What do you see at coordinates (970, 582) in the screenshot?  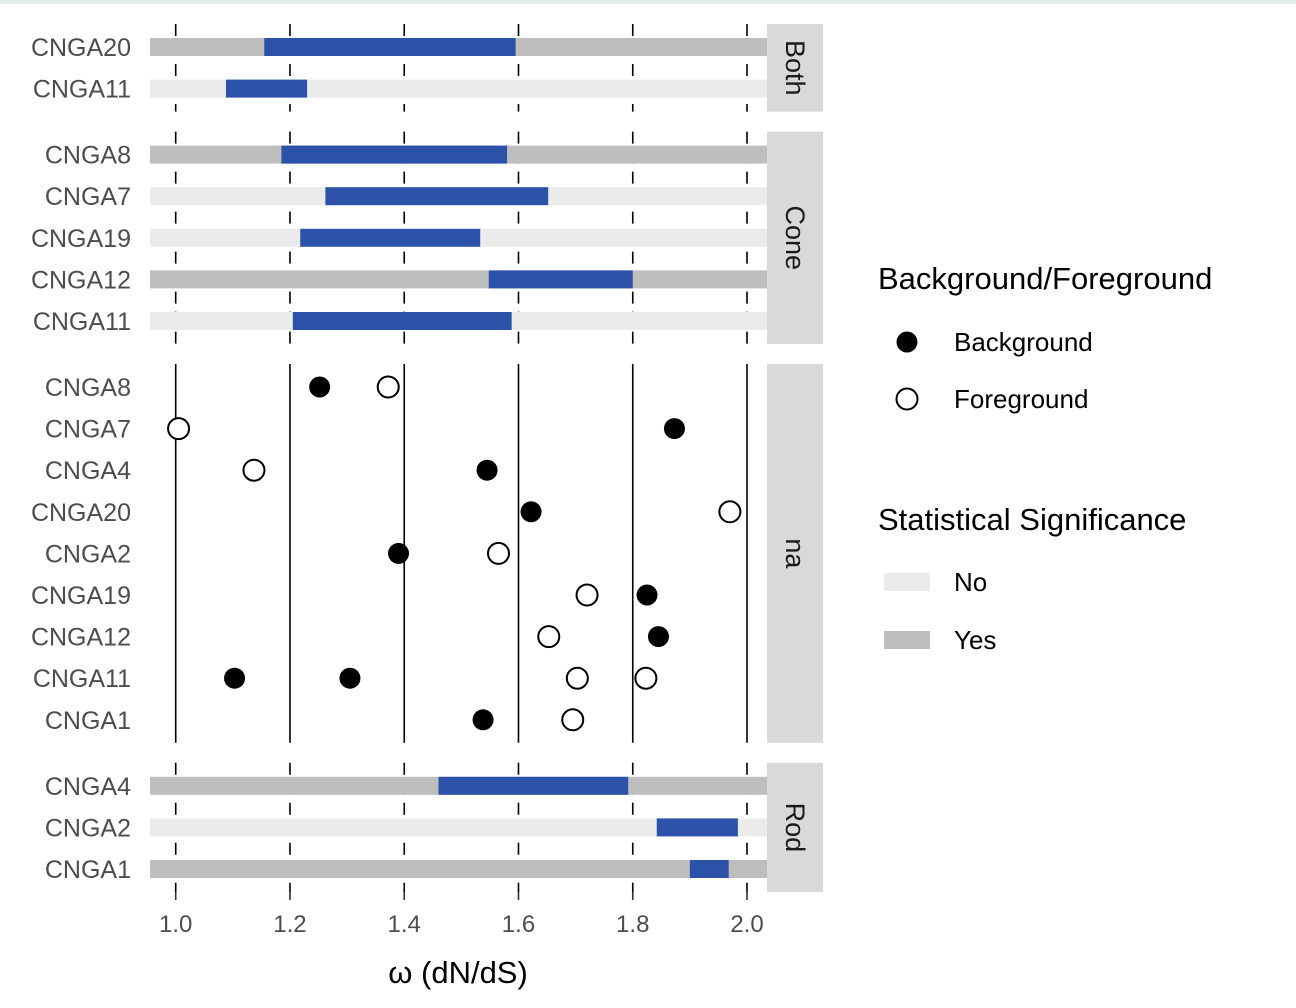 I see `legend-label: No` at bounding box center [970, 582].